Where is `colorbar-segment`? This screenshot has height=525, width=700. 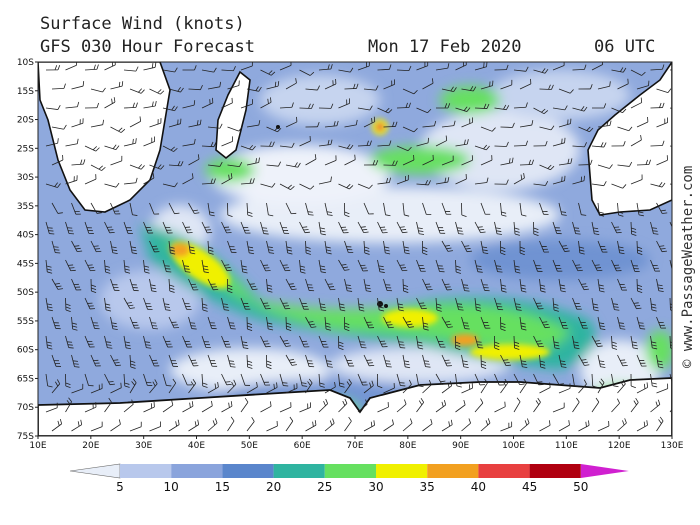
colorbar-segment is located at coordinates (350, 471).